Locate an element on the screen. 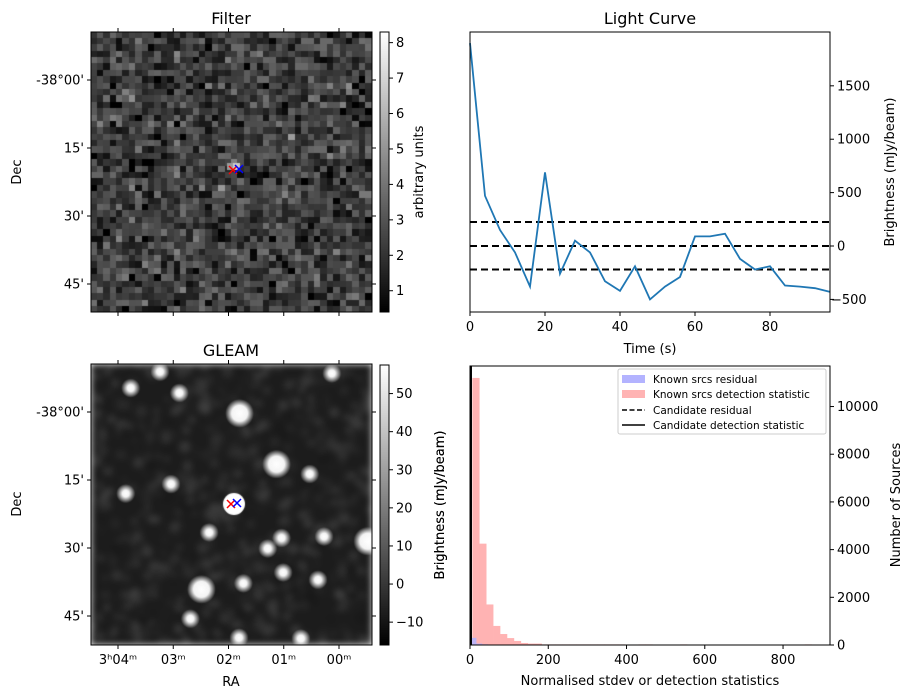 This screenshot has width=913, height=699. x-tick-label: 40 is located at coordinates (620, 327).